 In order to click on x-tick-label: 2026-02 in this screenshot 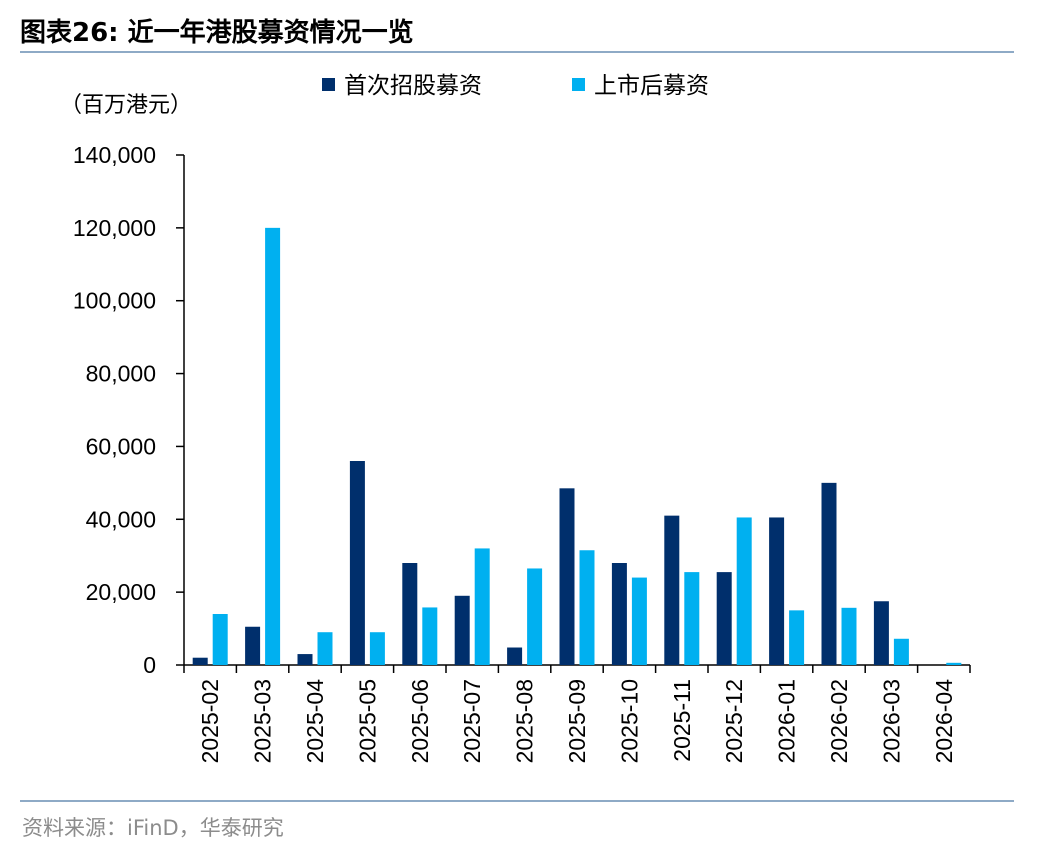, I will do `click(839, 721)`.